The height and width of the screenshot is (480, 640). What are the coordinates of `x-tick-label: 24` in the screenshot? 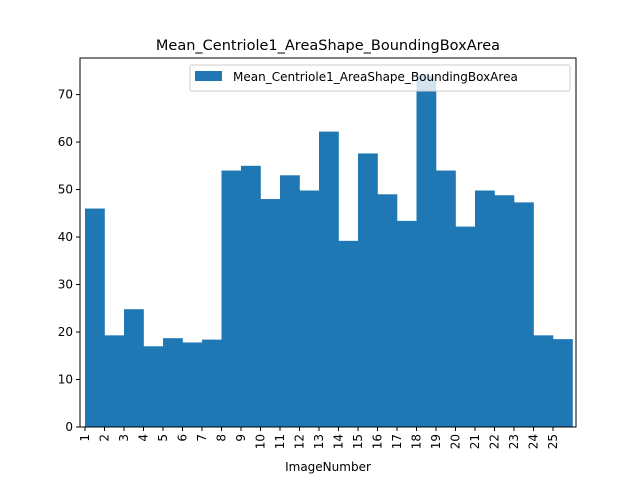 It's located at (534, 441).